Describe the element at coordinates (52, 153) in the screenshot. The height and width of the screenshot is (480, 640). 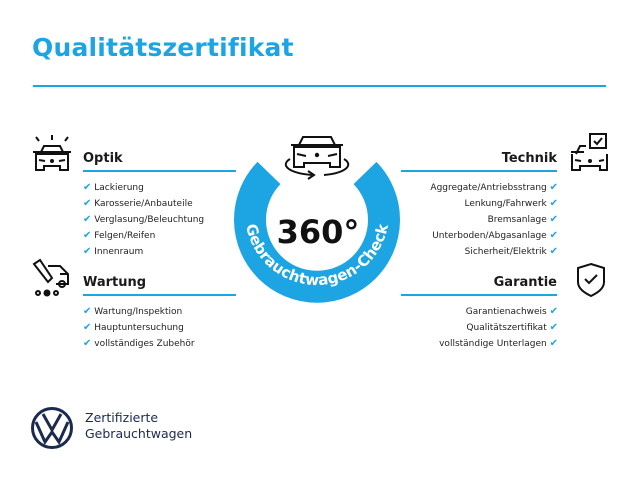
I see `car-lights-icon` at that location.